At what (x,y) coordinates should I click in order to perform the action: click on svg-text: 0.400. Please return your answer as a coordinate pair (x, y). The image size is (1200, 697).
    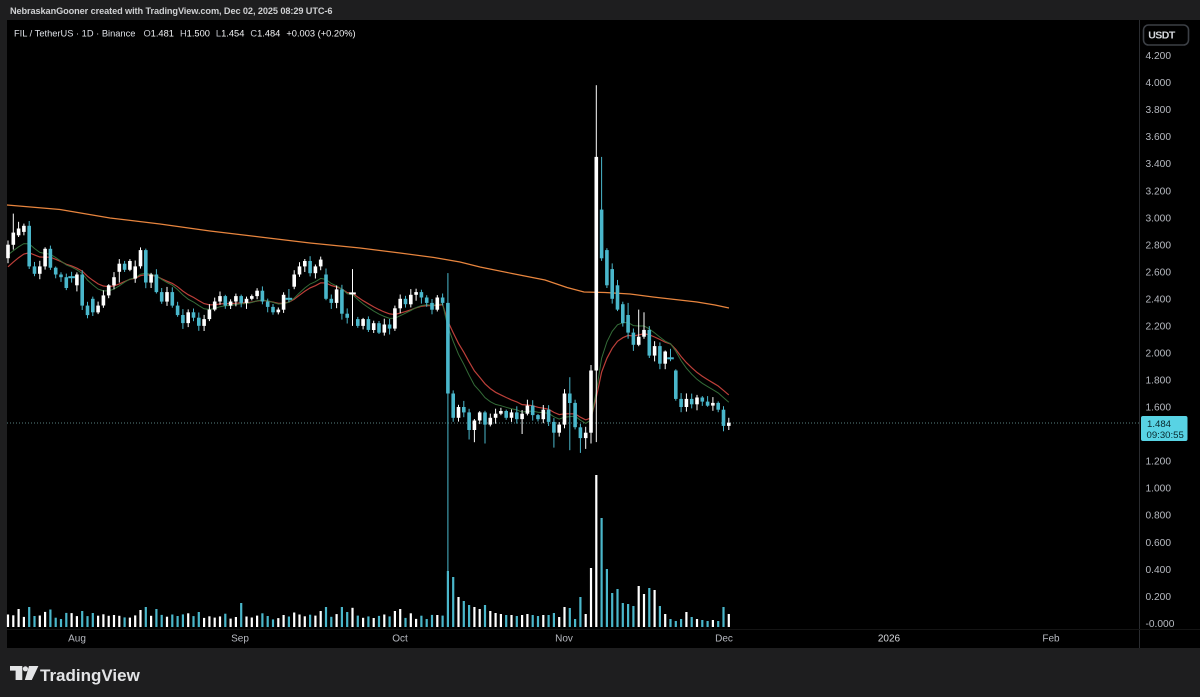
    Looking at the image, I should click on (1159, 570).